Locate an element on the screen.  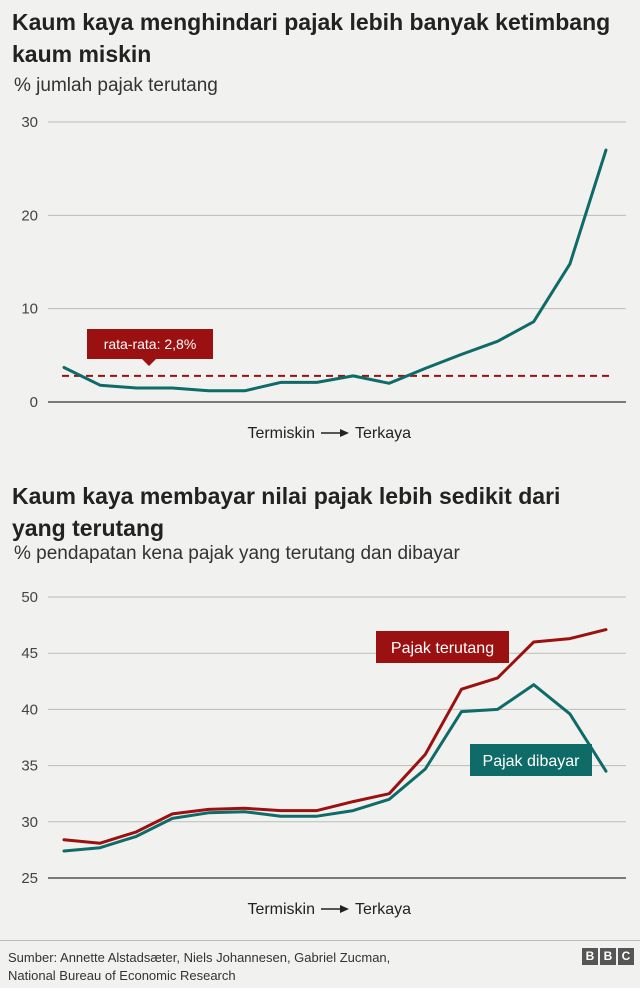
chart1-x-caption: Termiskin Terkaya is located at coordinates (329, 433).